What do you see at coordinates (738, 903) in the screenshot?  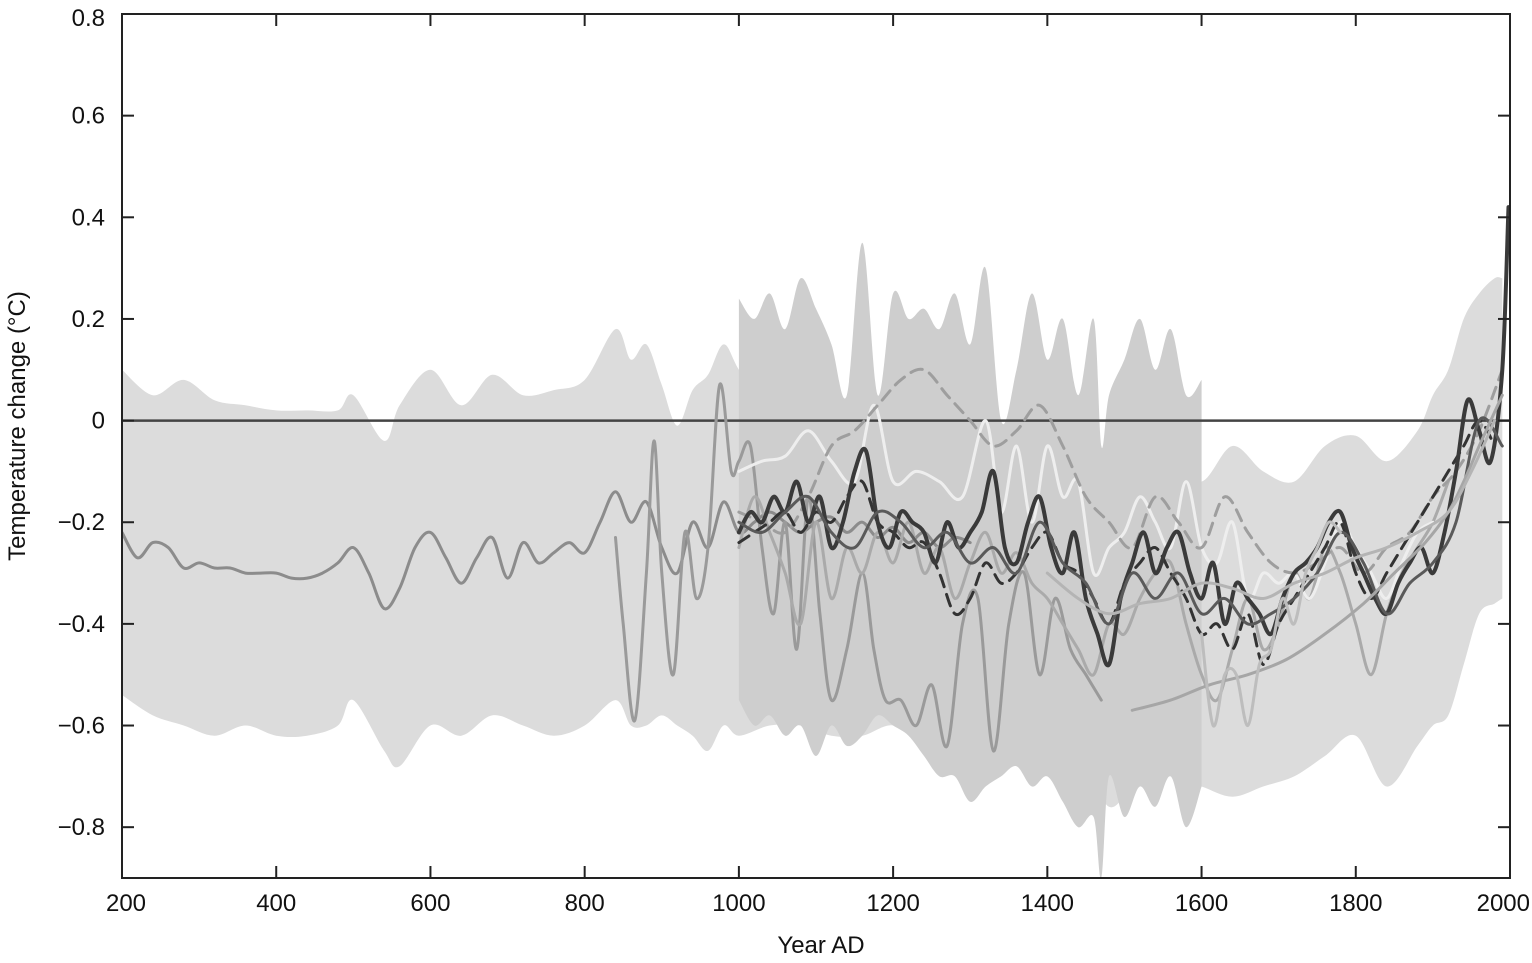 I see `x-tick-label: 1000` at bounding box center [738, 903].